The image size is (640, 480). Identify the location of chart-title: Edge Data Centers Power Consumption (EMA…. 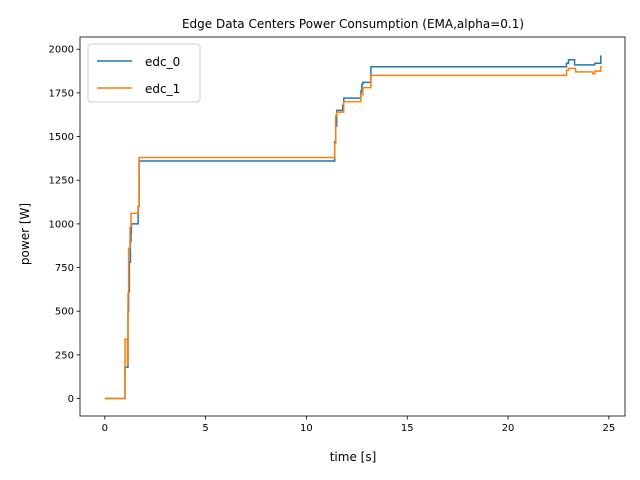
(353, 24).